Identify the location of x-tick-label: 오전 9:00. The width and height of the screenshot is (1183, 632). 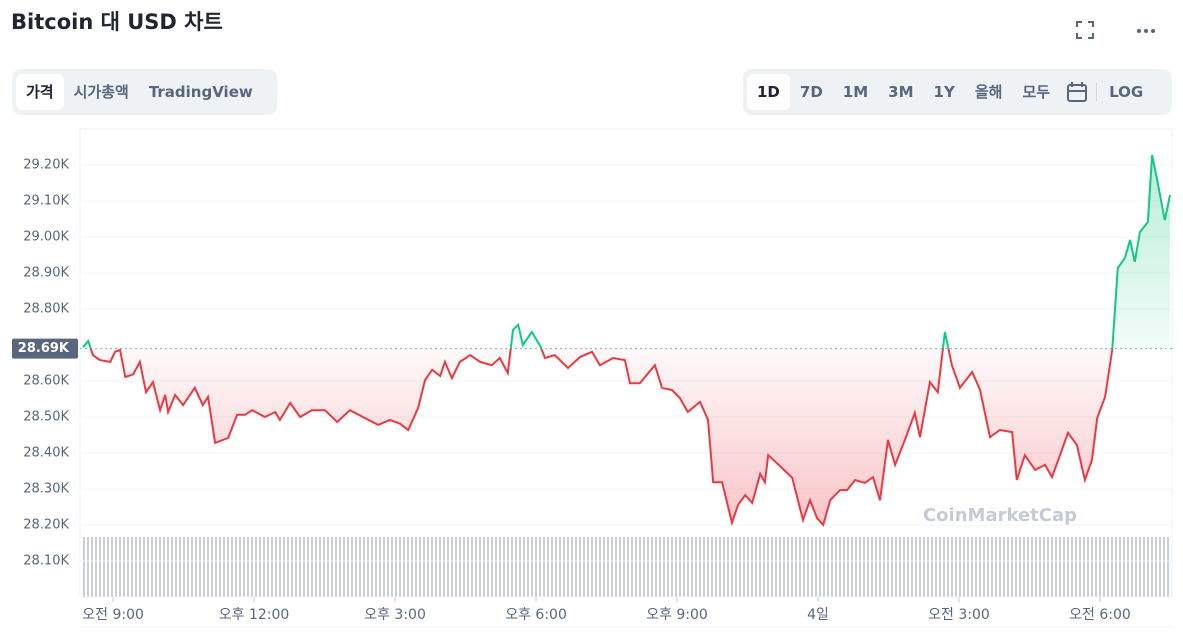
(113, 615).